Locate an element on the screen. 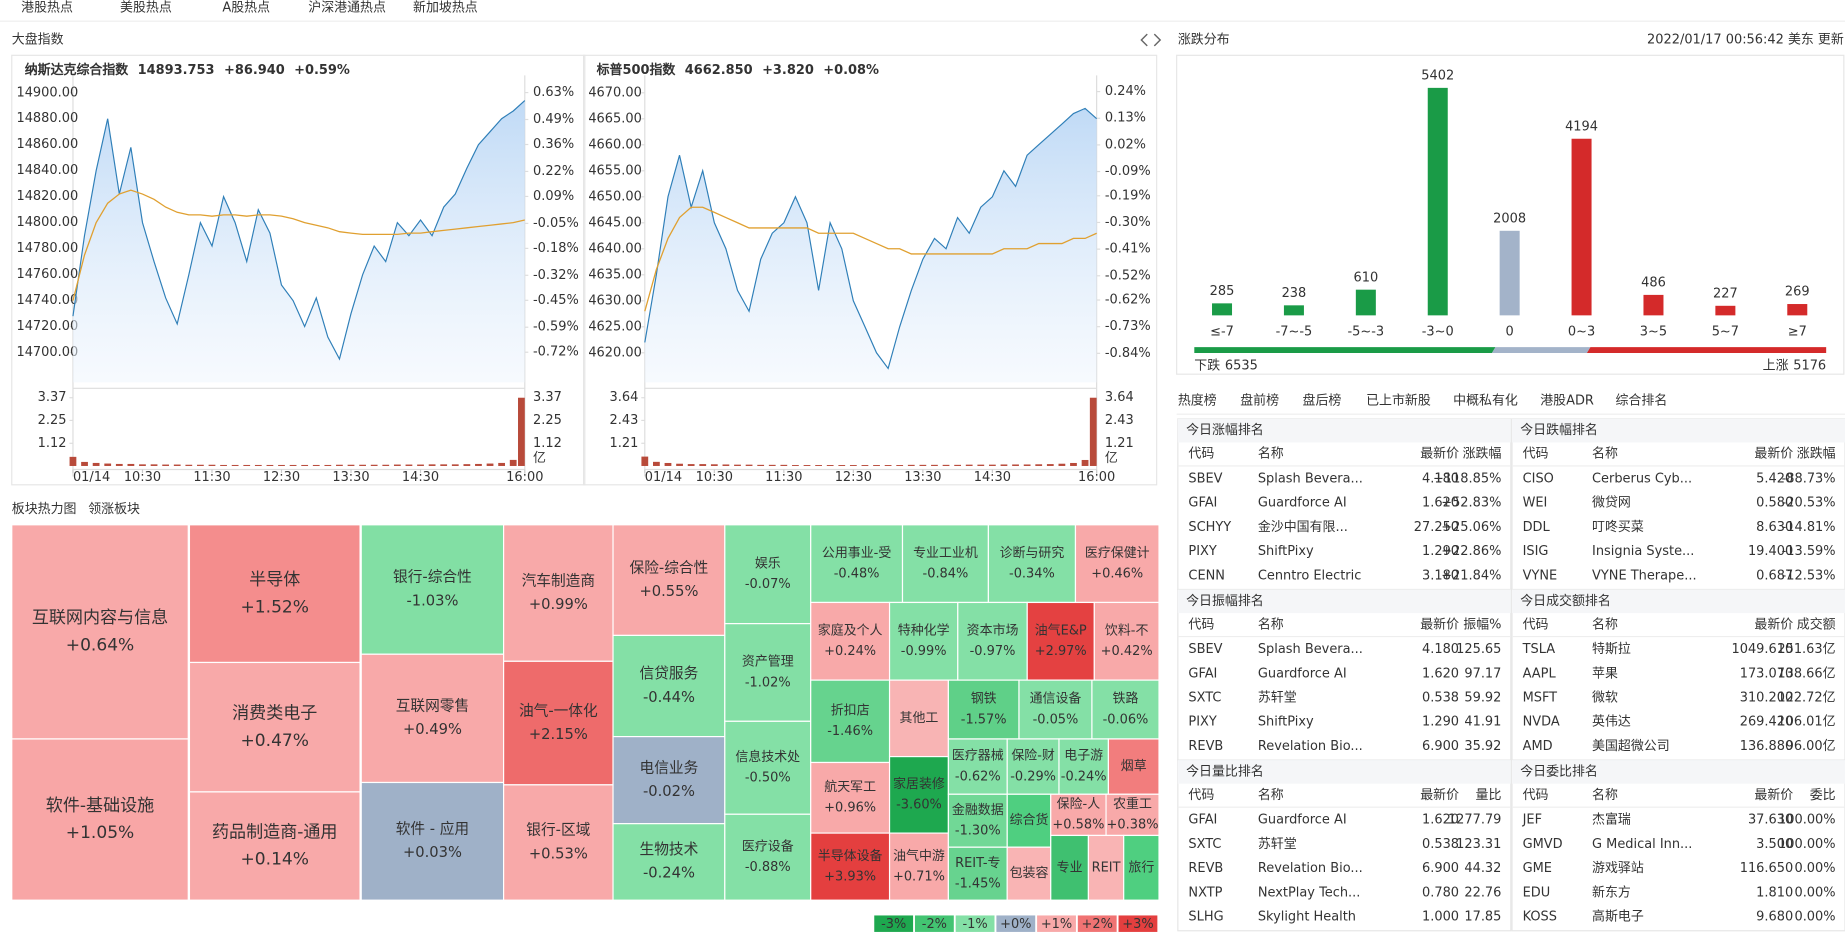 Image resolution: width=1845 pixels, height=937 pixels. ranking-tab: 综合排名 is located at coordinates (1642, 401).